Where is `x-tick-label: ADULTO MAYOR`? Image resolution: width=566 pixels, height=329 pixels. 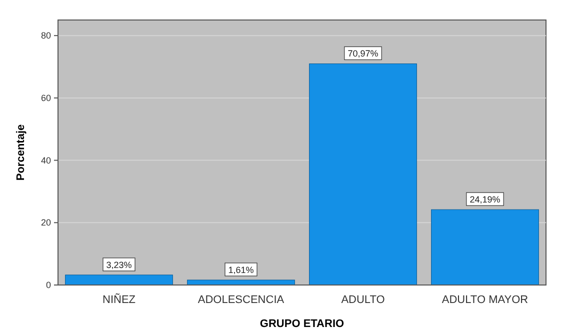 x-tick-label: ADULTO MAYOR is located at coordinates (485, 300).